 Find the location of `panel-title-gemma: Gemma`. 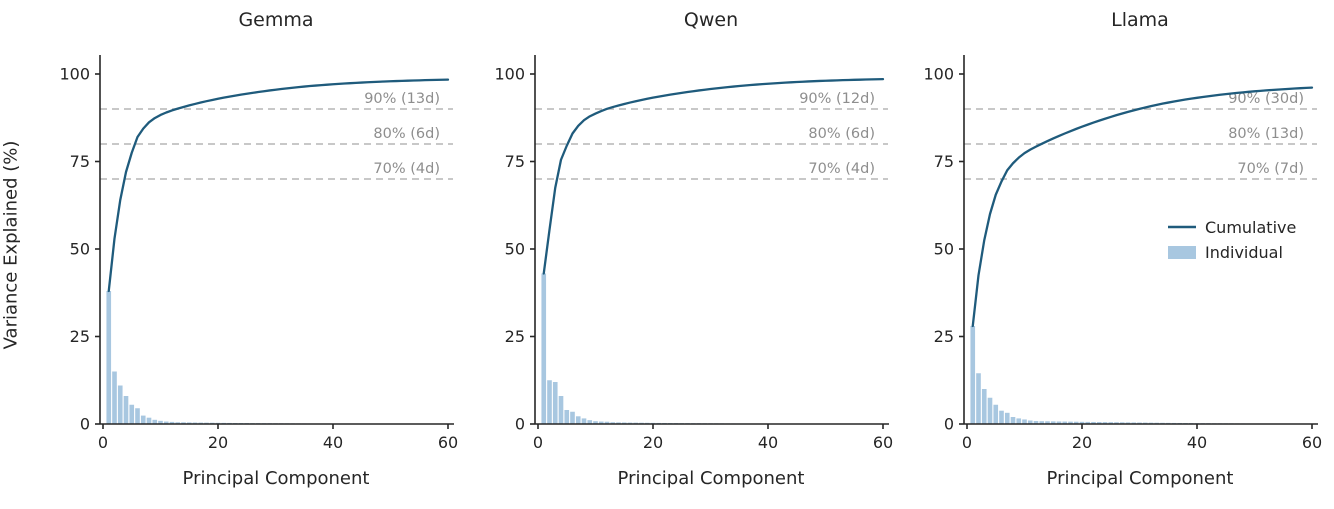

panel-title-gemma: Gemma is located at coordinates (276, 20).